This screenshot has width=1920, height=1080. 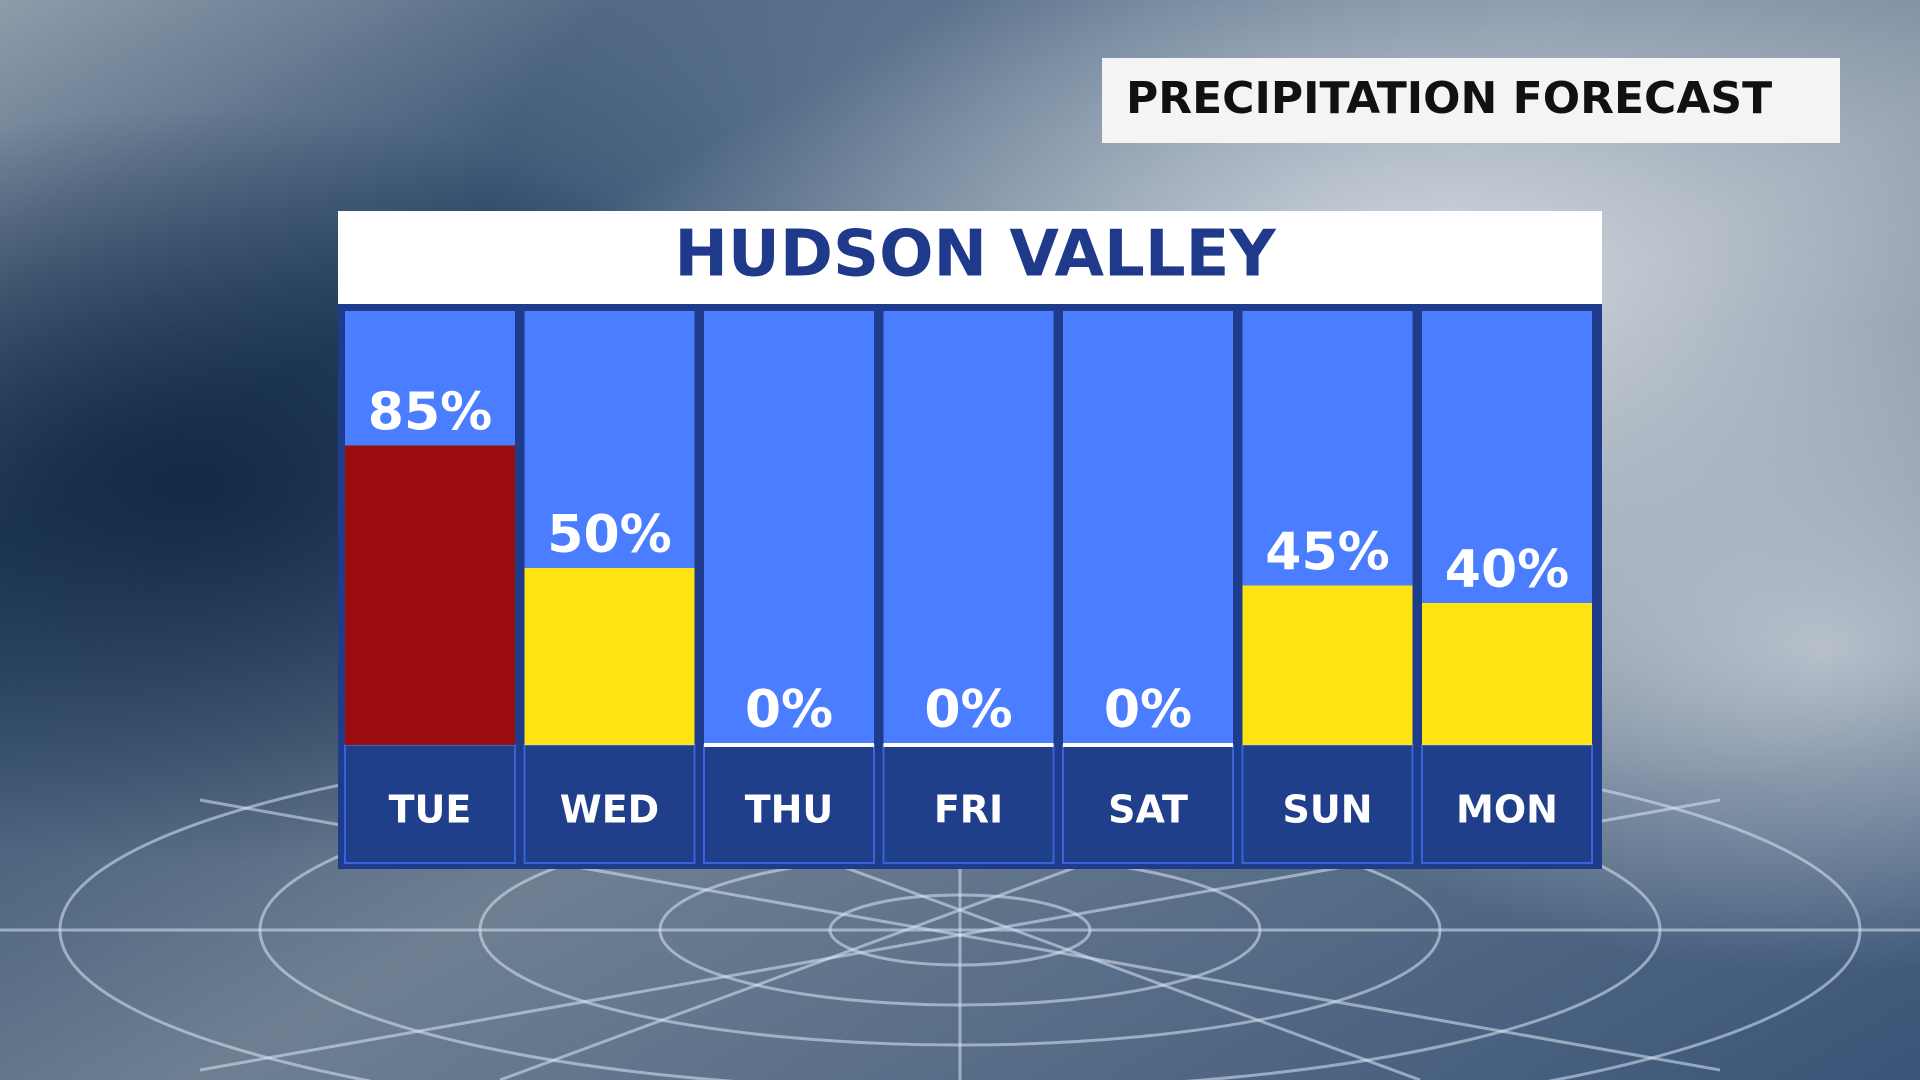 I want to click on title-panel, so click(x=970, y=257).